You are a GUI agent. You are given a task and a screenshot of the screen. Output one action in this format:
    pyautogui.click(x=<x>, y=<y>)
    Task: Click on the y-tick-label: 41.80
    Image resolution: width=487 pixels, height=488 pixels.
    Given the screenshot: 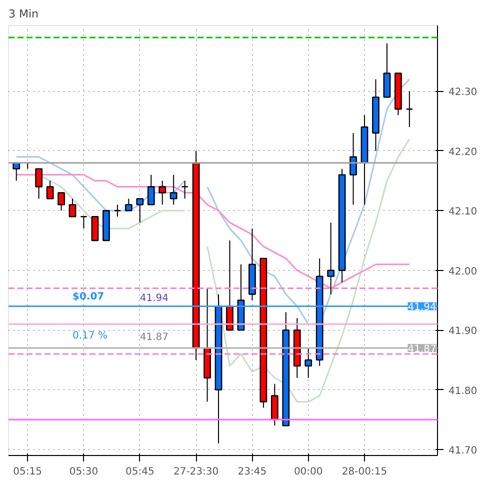 What is the action you would take?
    pyautogui.click(x=463, y=391)
    